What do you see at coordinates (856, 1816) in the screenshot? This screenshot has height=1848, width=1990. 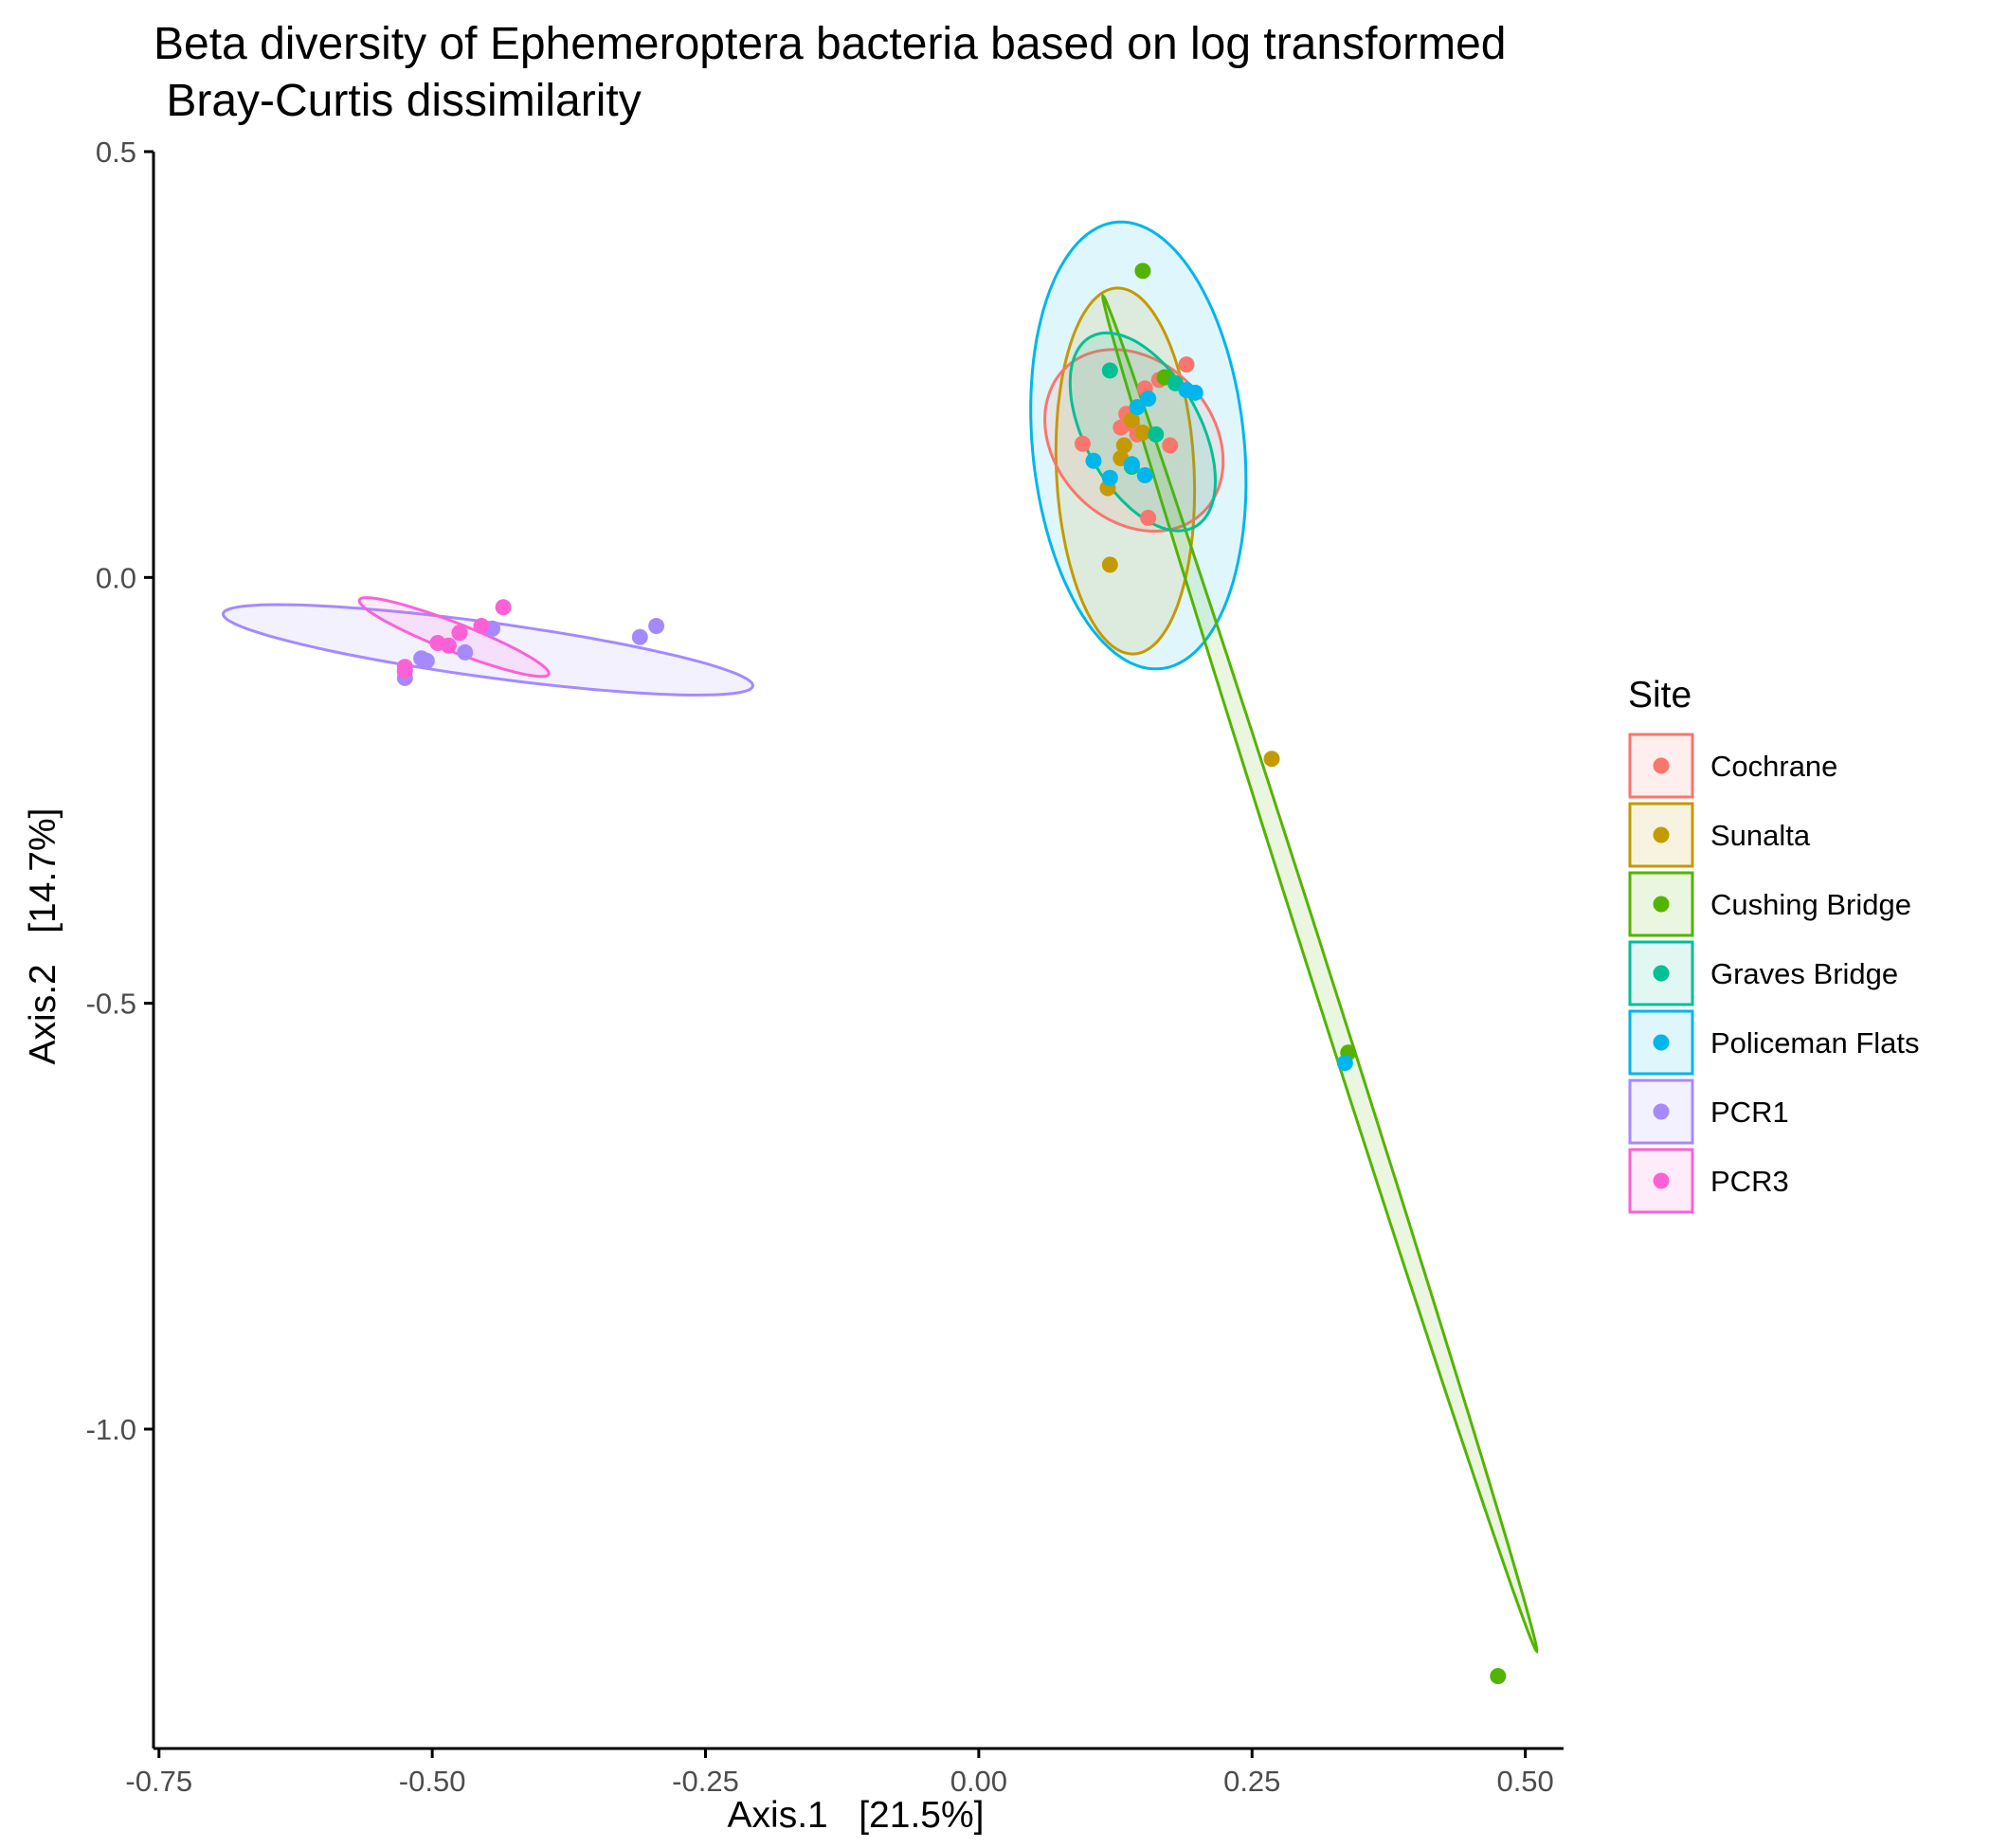 I see `x-axis-title: Axis.1 [21.5%]` at bounding box center [856, 1816].